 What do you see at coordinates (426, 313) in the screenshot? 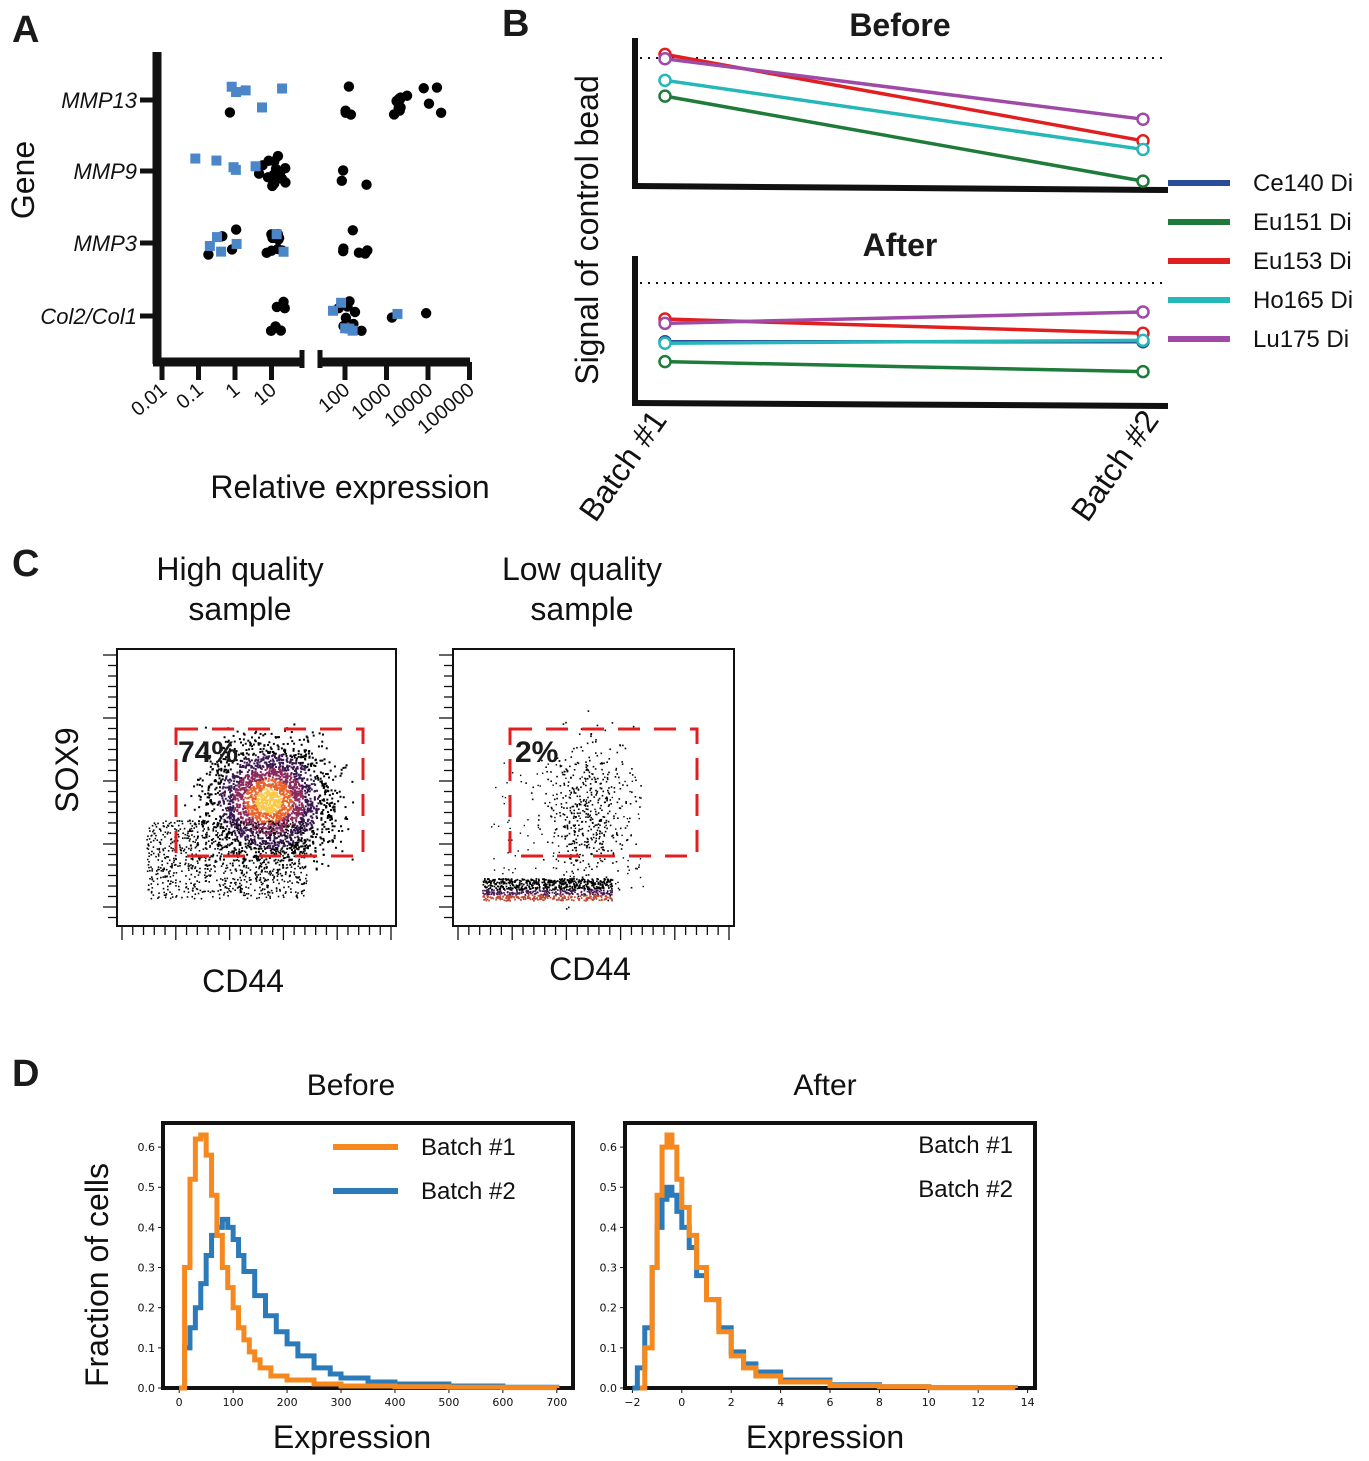
I see `data-point-black` at bounding box center [426, 313].